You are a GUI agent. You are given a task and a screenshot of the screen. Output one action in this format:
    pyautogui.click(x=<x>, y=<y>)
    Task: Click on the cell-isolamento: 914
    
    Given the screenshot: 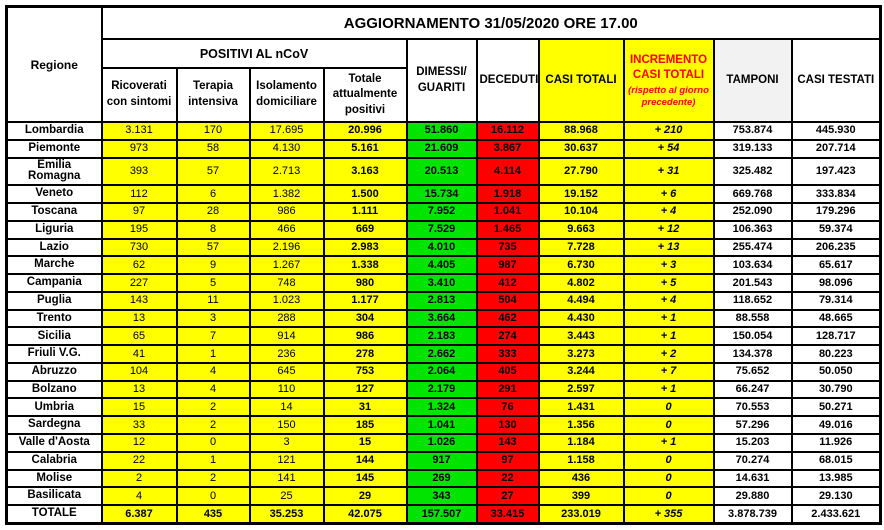 What is the action you would take?
    pyautogui.click(x=286, y=336)
    